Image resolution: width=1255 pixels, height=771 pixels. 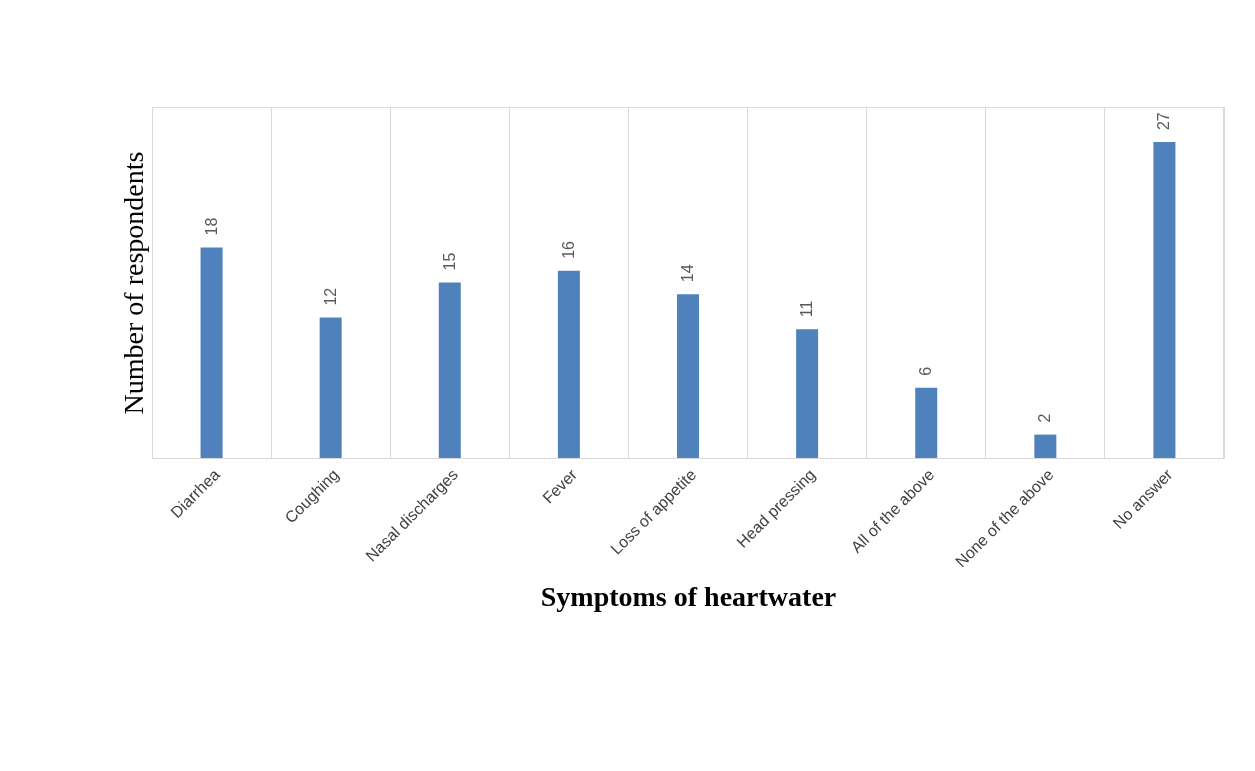 I want to click on data-label: 12, so click(x=330, y=296).